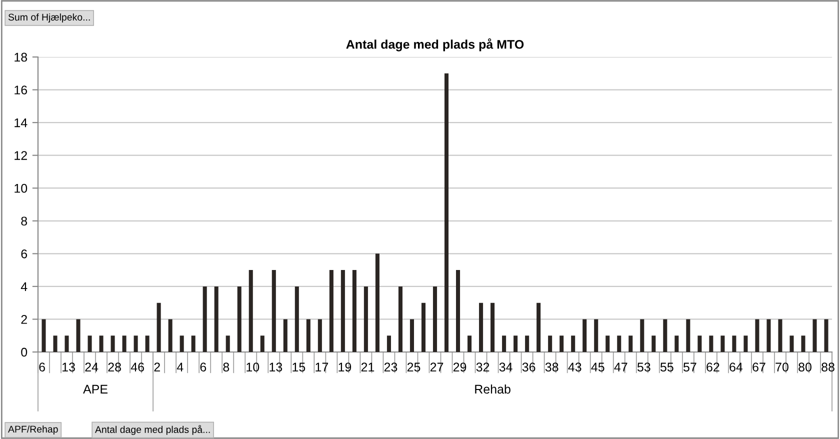 This screenshot has height=439, width=840. What do you see at coordinates (24, 319) in the screenshot?
I see `y-tick-label: 2` at bounding box center [24, 319].